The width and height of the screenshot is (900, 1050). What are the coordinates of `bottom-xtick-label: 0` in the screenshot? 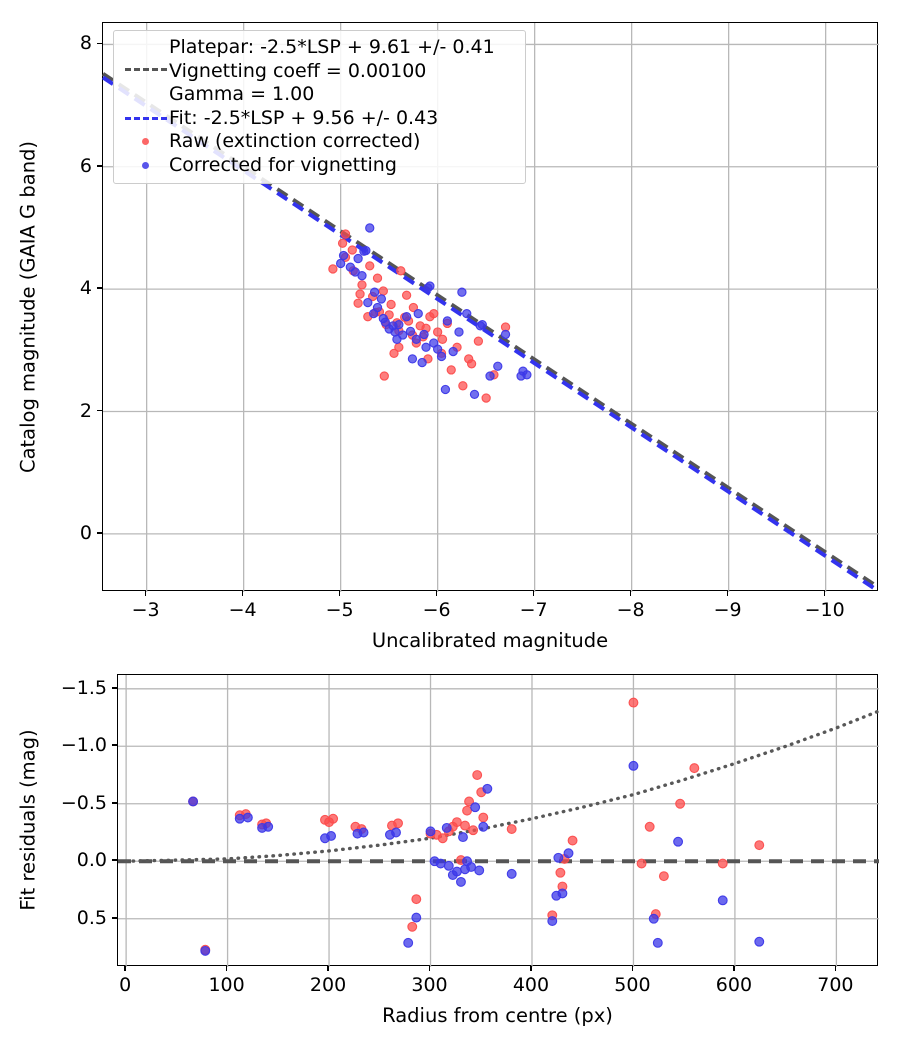 It's located at (125, 985).